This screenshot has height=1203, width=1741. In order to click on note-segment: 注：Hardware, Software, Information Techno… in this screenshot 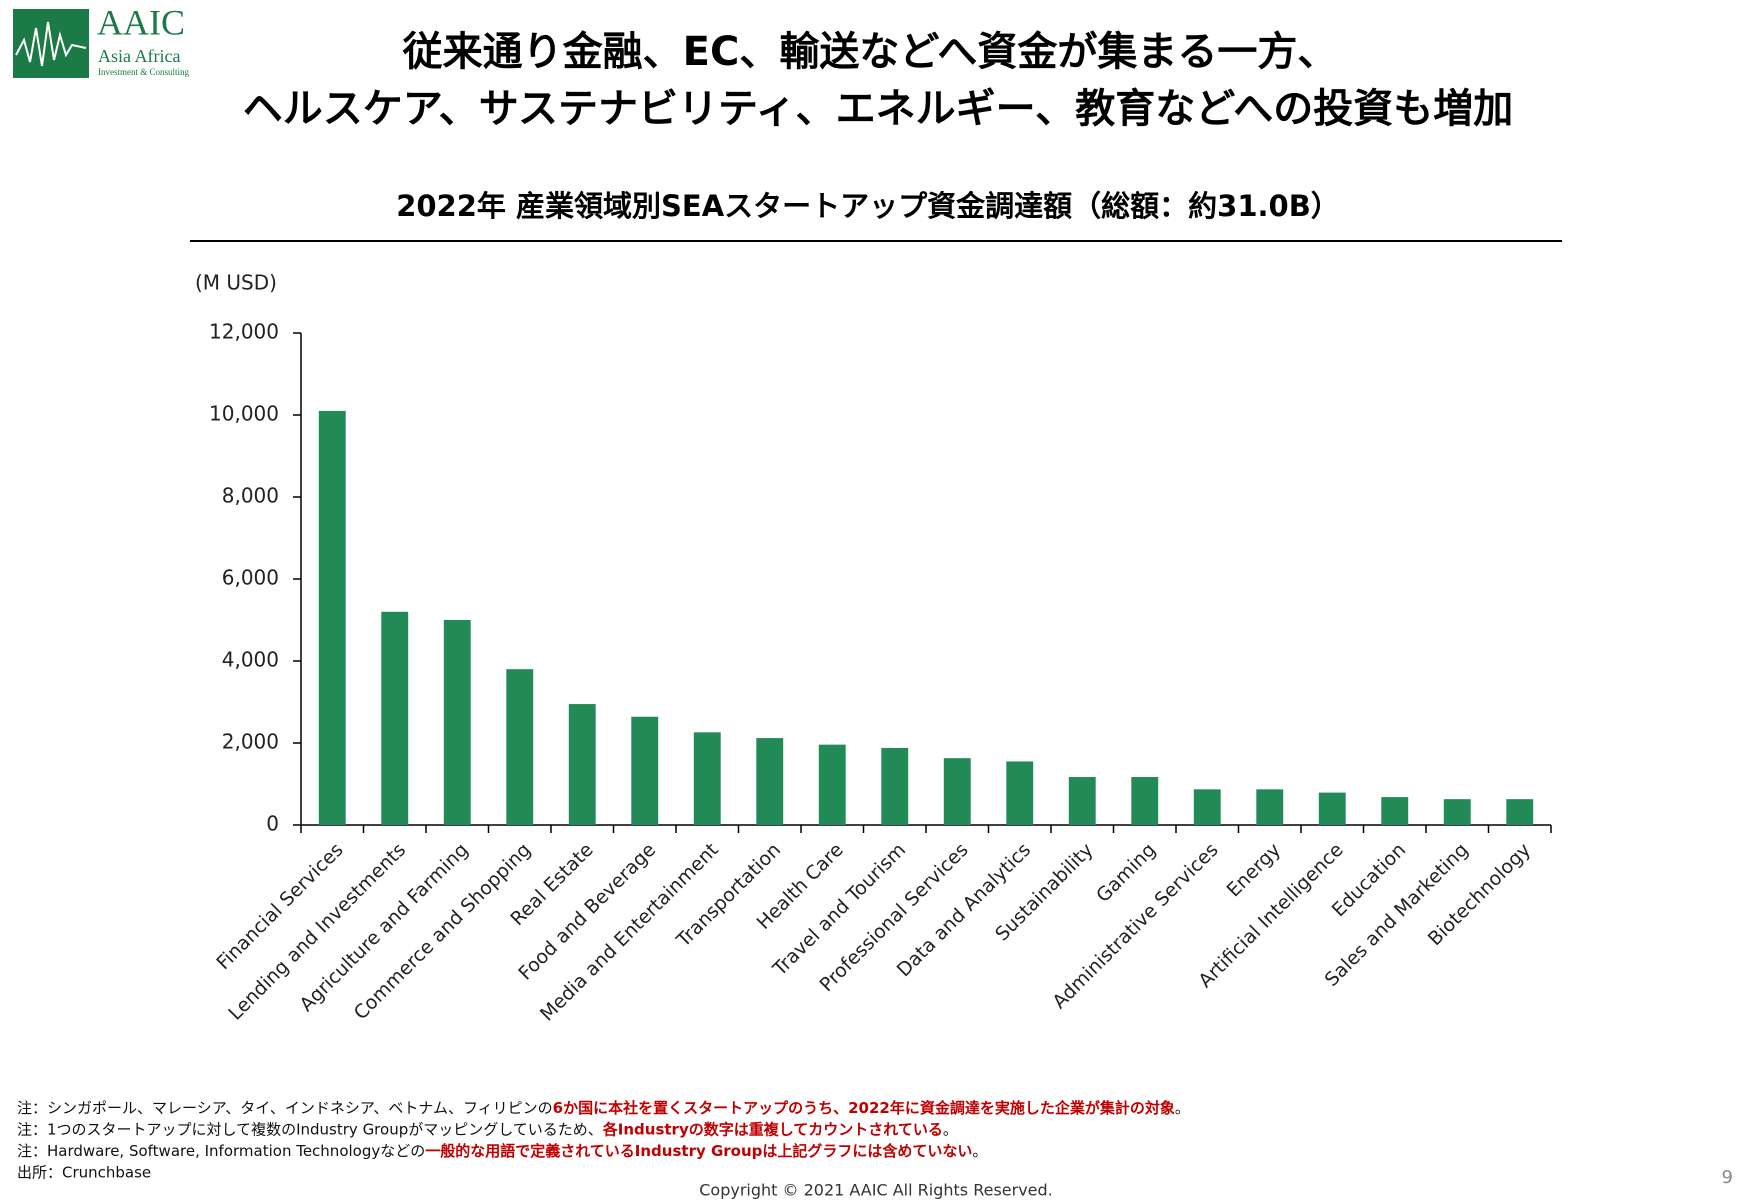, I will do `click(221, 1151)`.